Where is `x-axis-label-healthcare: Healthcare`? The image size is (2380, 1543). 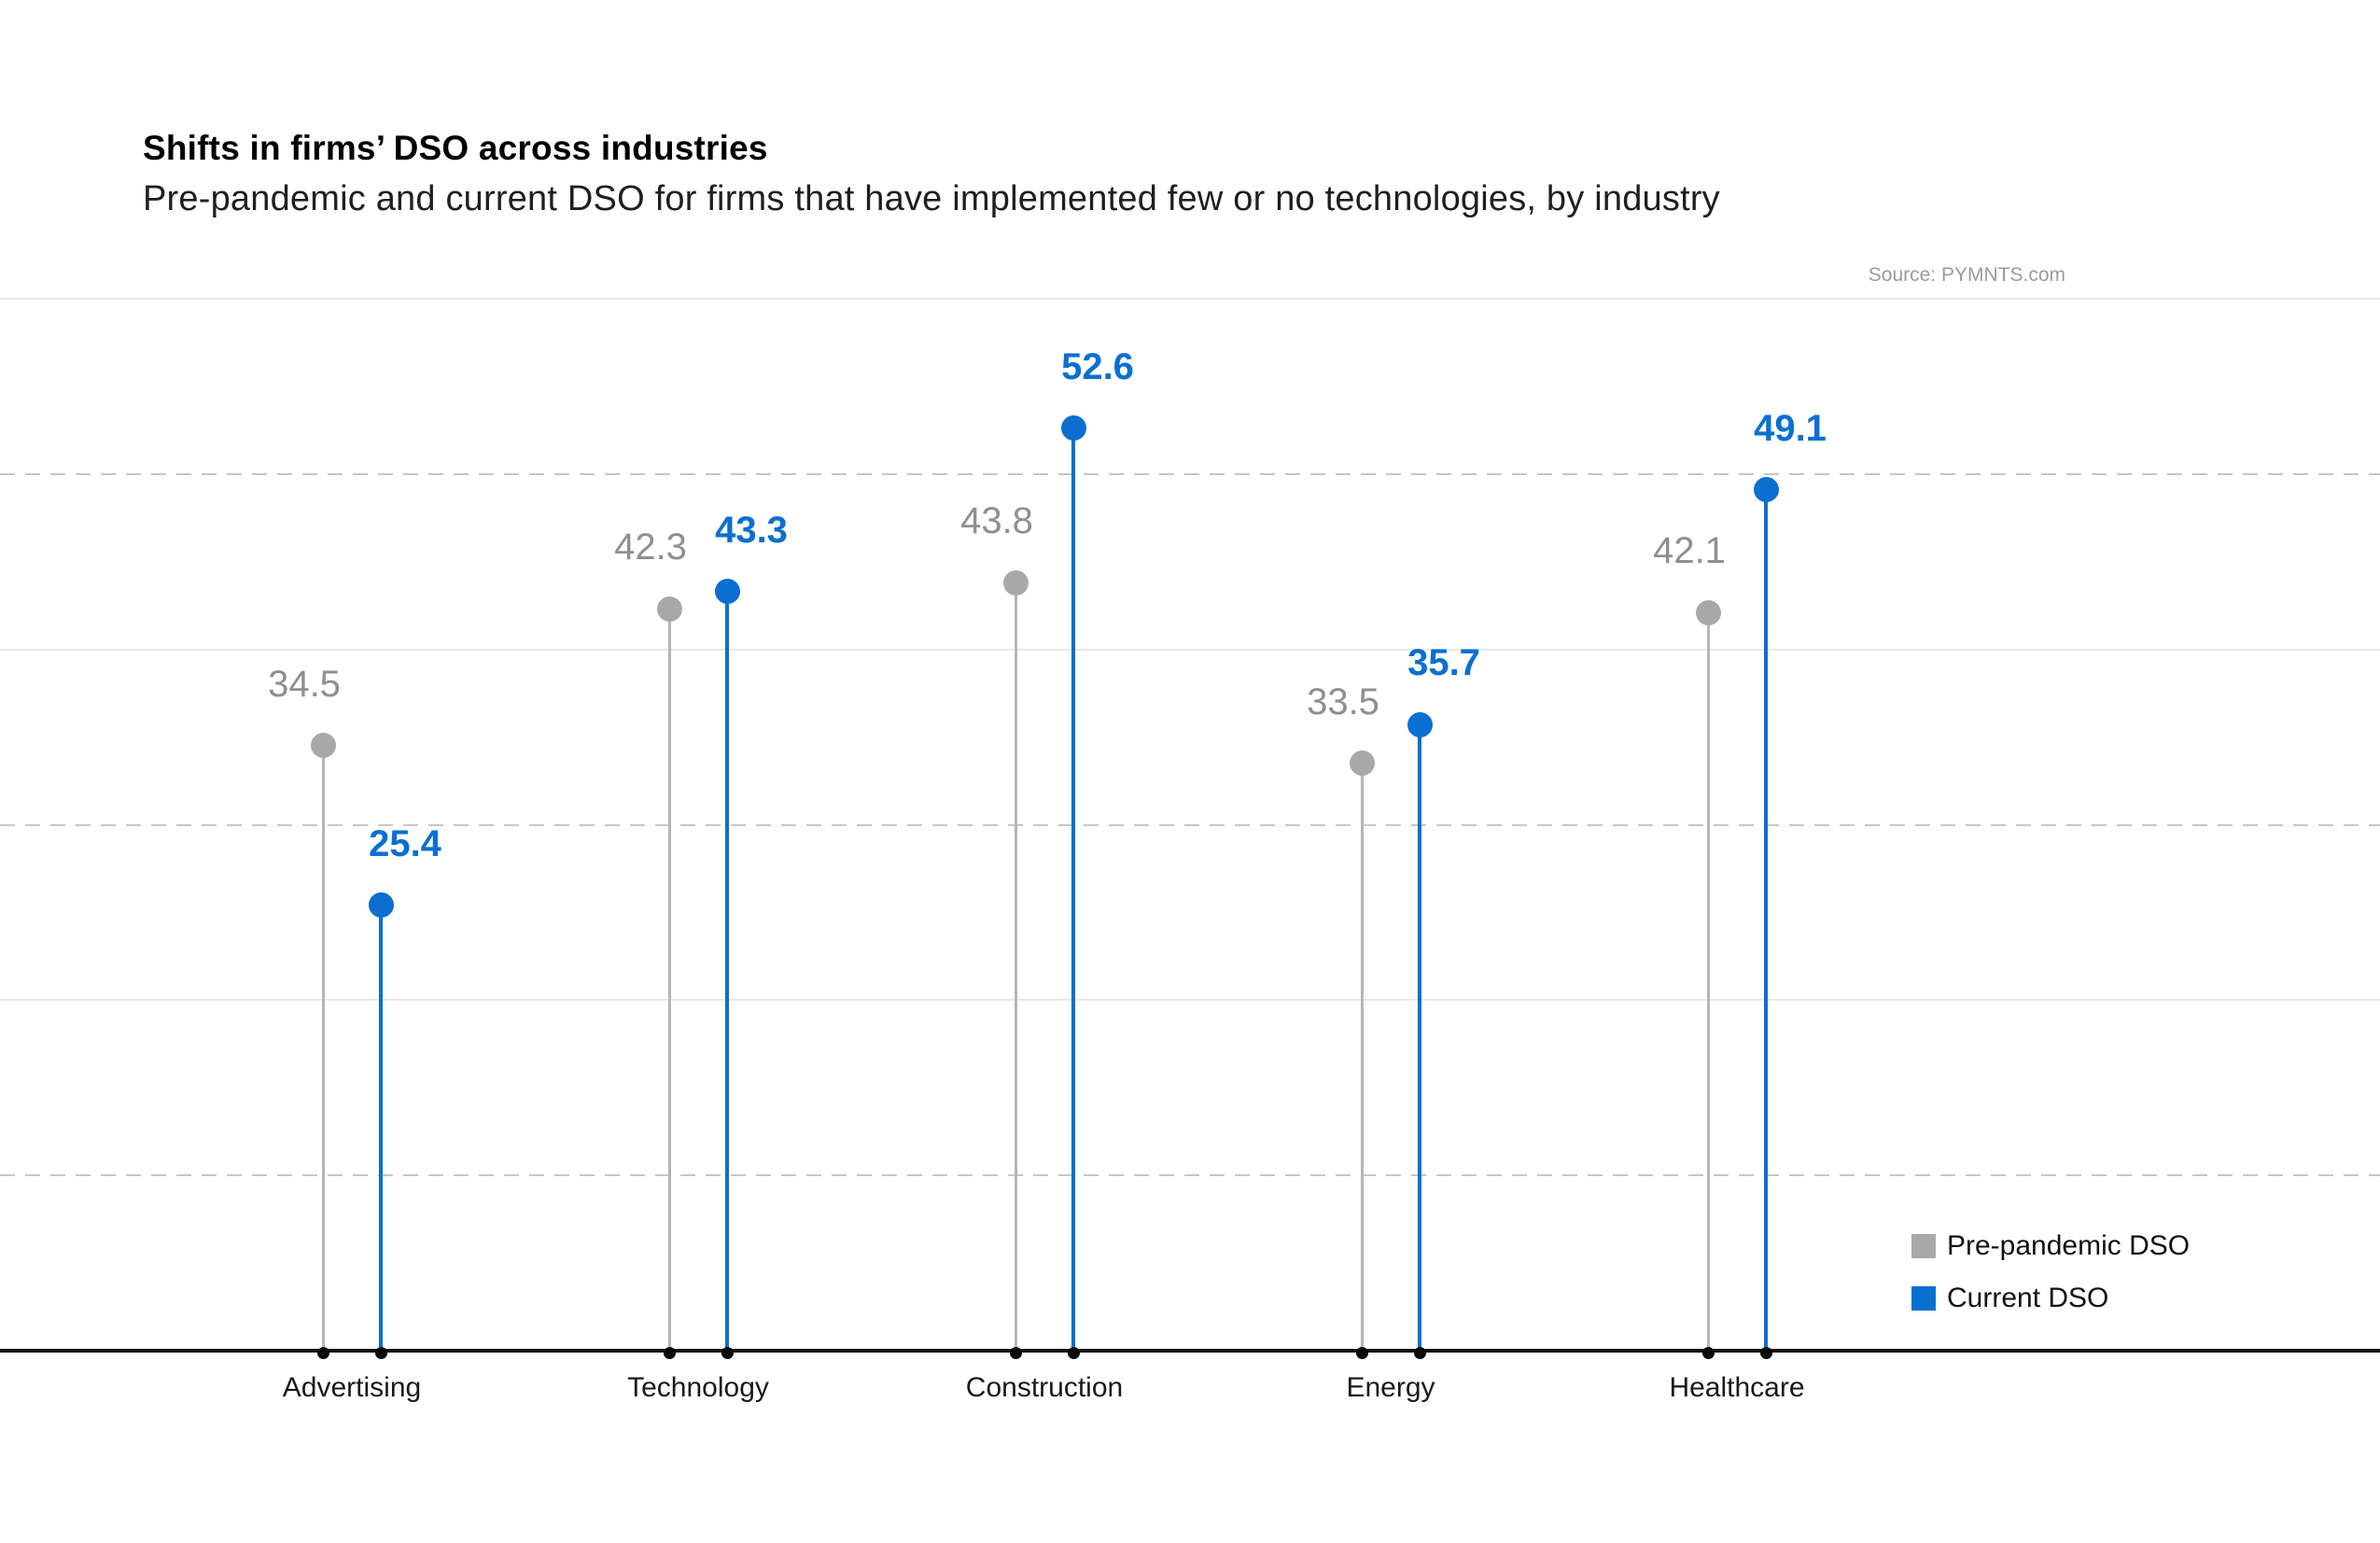
x-axis-label-healthcare: Healthcare is located at coordinates (1737, 1388).